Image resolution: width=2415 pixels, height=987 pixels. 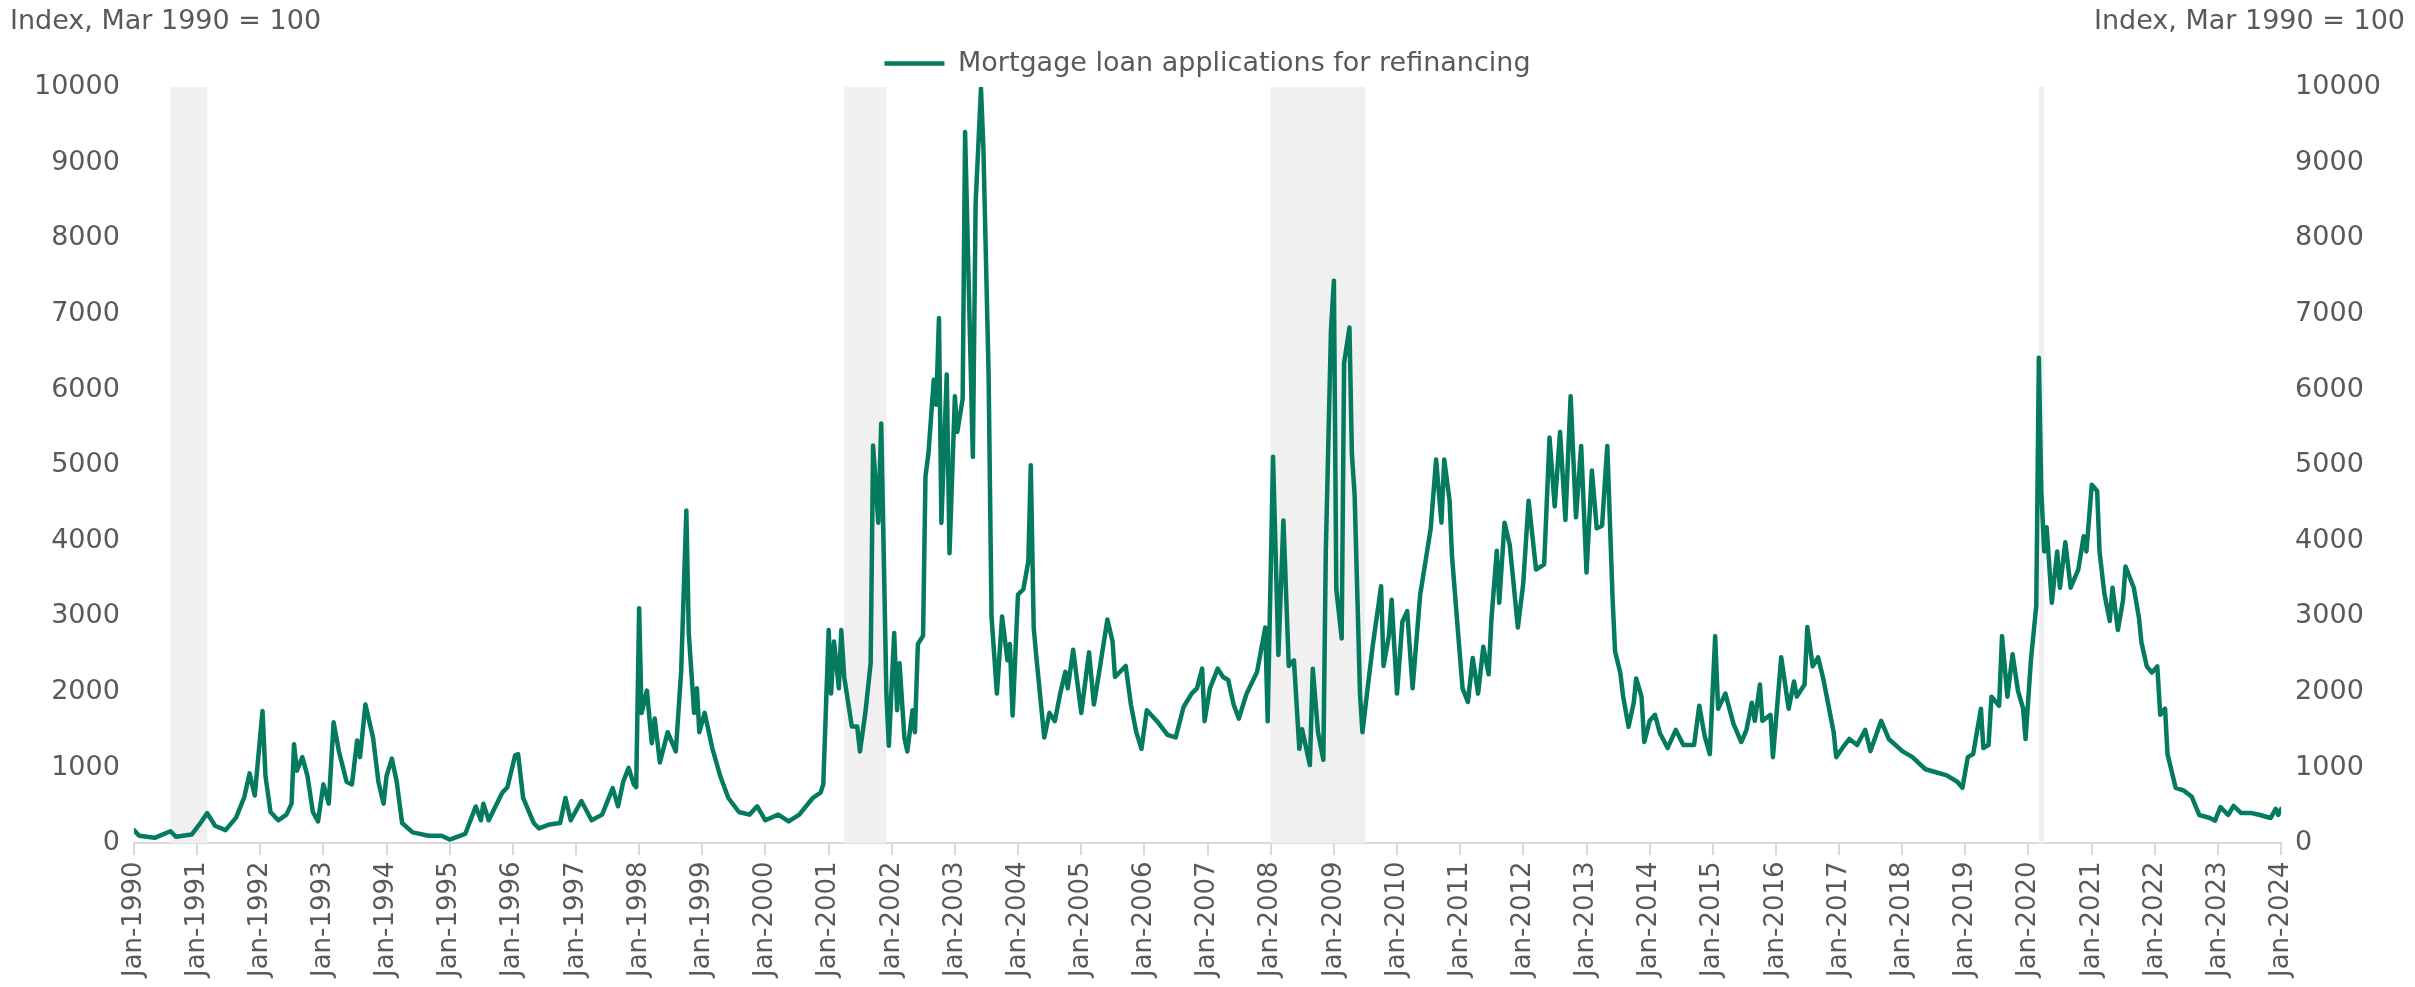 What do you see at coordinates (85, 690) in the screenshot?
I see `y-tick-label: 2000` at bounding box center [85, 690].